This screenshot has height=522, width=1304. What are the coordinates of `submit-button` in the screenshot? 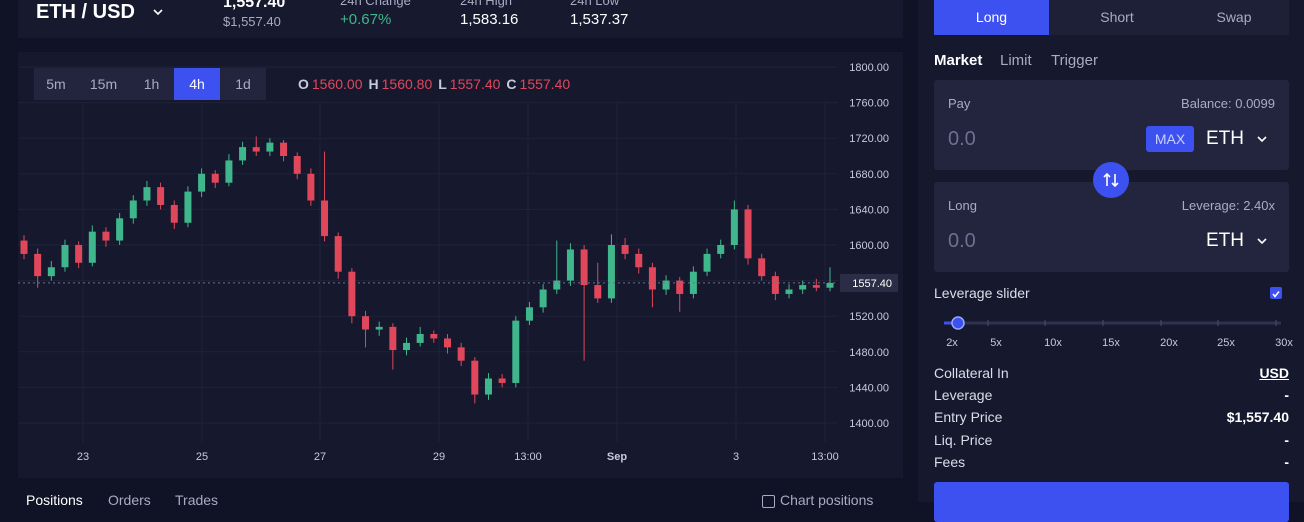 It's located at (1111, 502).